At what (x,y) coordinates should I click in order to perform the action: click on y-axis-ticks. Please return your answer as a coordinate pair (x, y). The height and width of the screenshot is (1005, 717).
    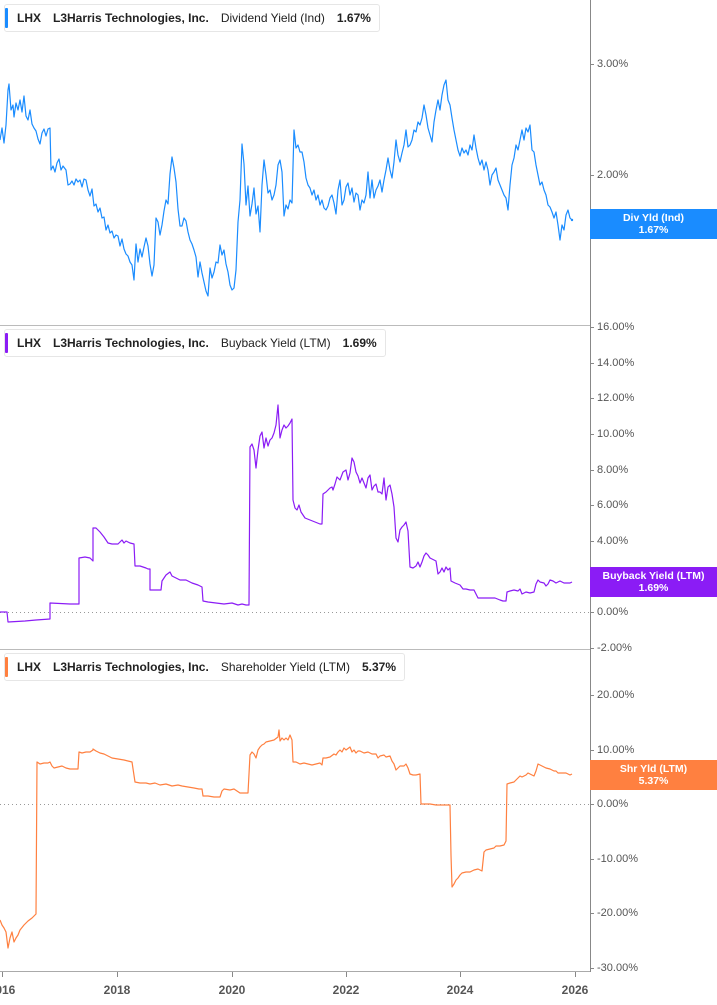
    Looking at the image, I should click on (592, 516).